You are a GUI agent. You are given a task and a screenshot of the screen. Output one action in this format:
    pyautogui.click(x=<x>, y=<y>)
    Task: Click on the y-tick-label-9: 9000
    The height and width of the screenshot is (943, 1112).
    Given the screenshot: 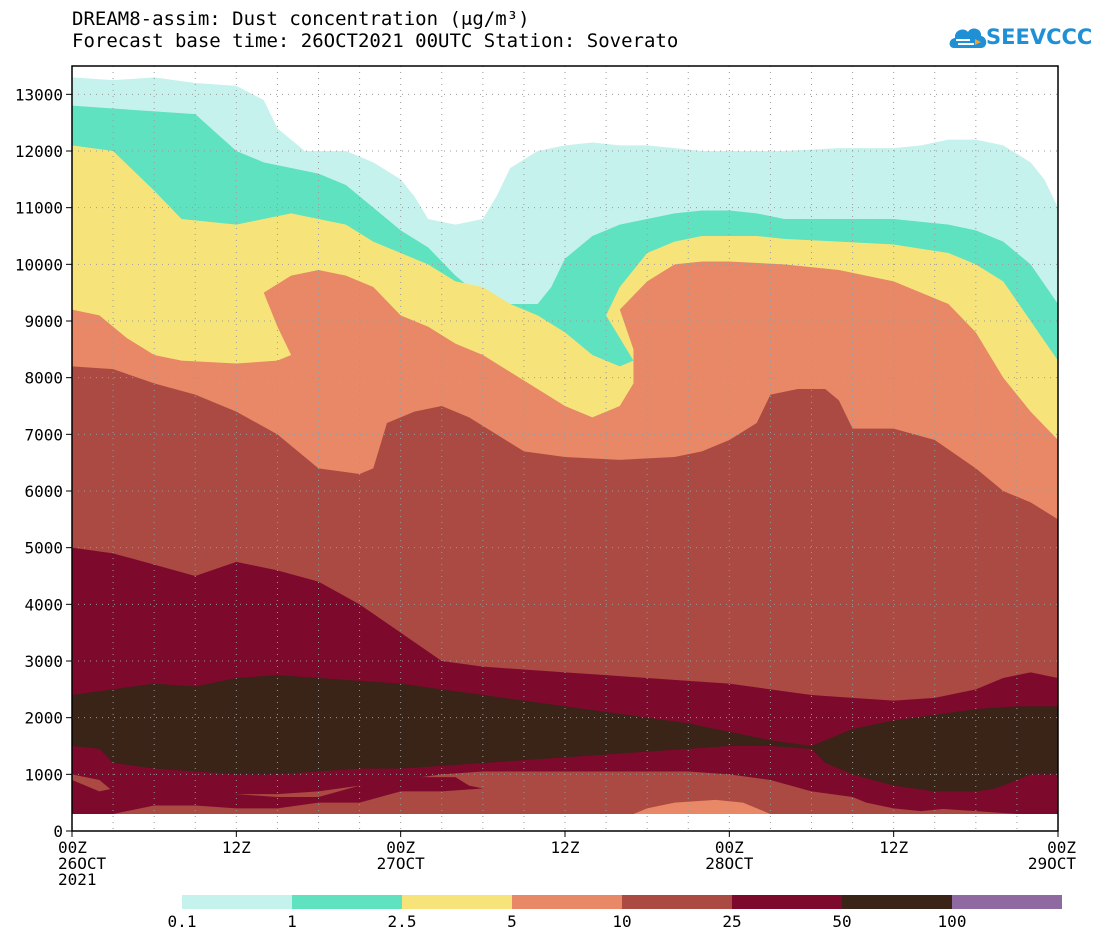 What is the action you would take?
    pyautogui.click(x=43, y=321)
    